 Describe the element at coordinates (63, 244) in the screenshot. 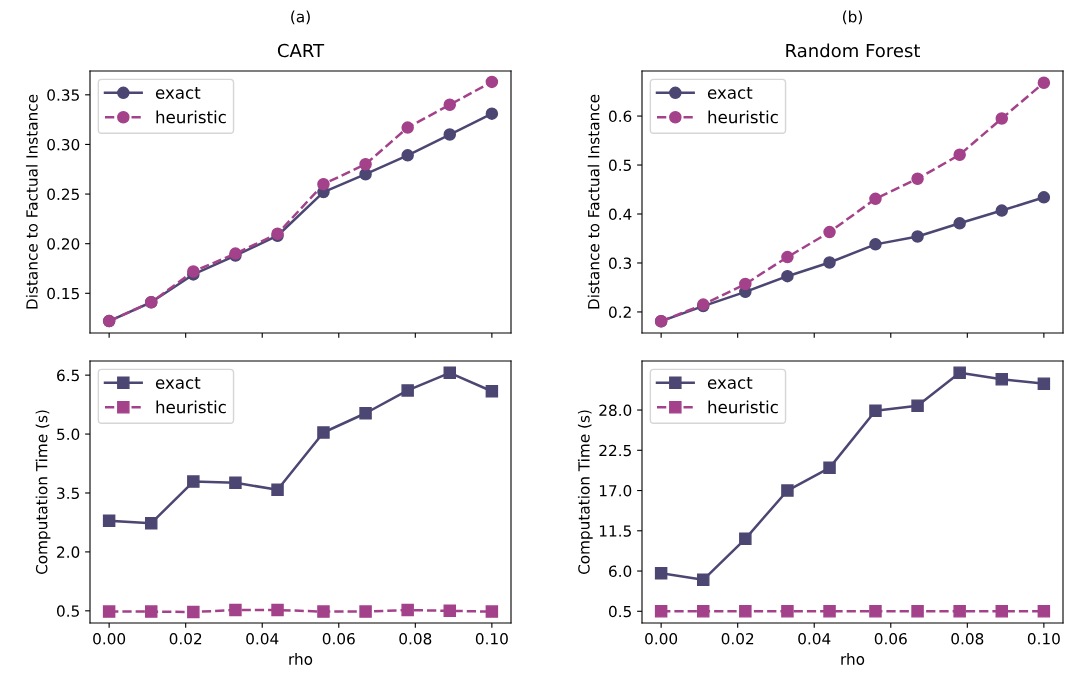

I see `y-tick-label: 0.20` at that location.